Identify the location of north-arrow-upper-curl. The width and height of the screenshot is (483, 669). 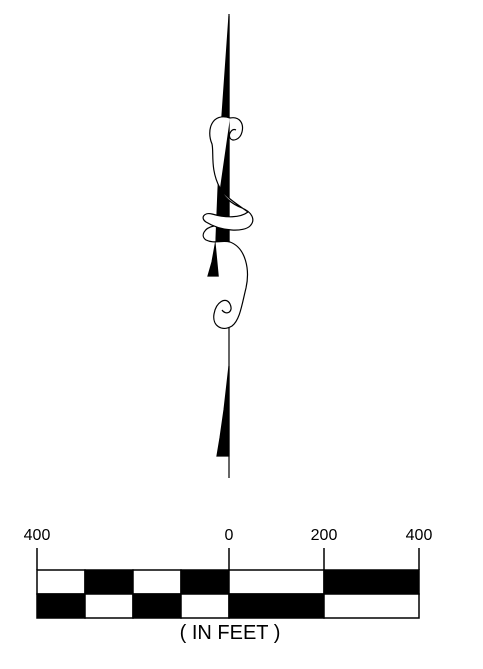
(236, 129).